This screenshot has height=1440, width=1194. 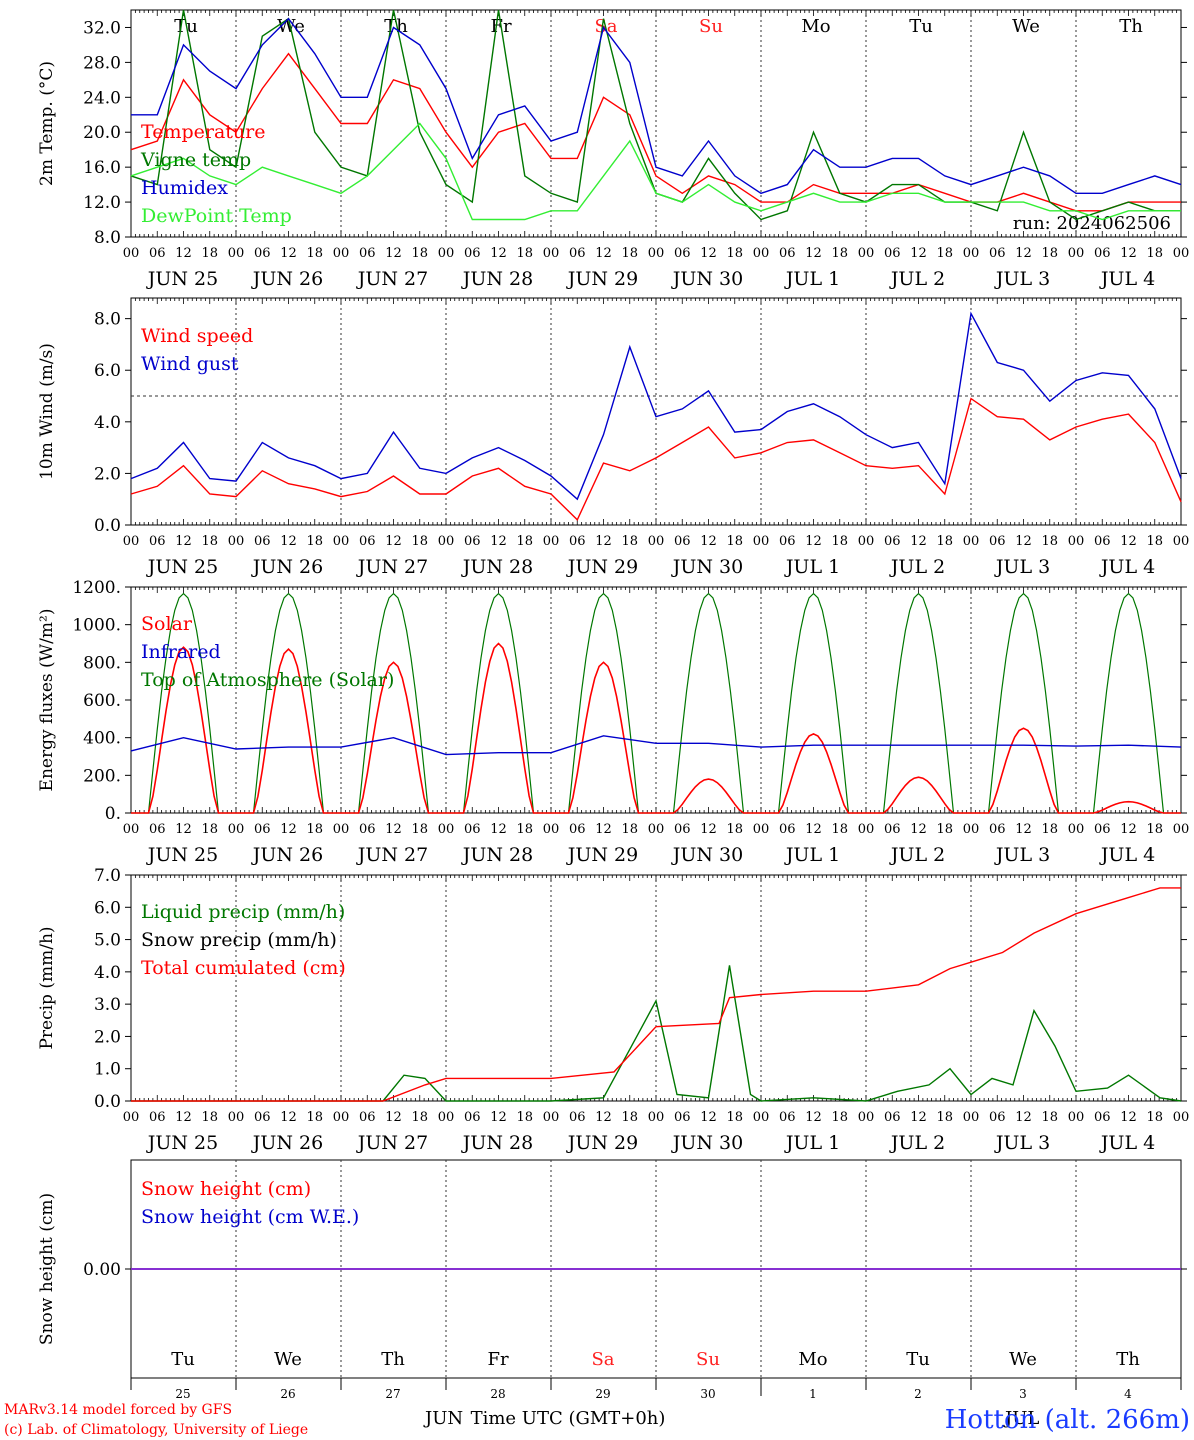 What do you see at coordinates (47, 411) in the screenshot?
I see `y-axis-label: 10m Wind (m/s)` at bounding box center [47, 411].